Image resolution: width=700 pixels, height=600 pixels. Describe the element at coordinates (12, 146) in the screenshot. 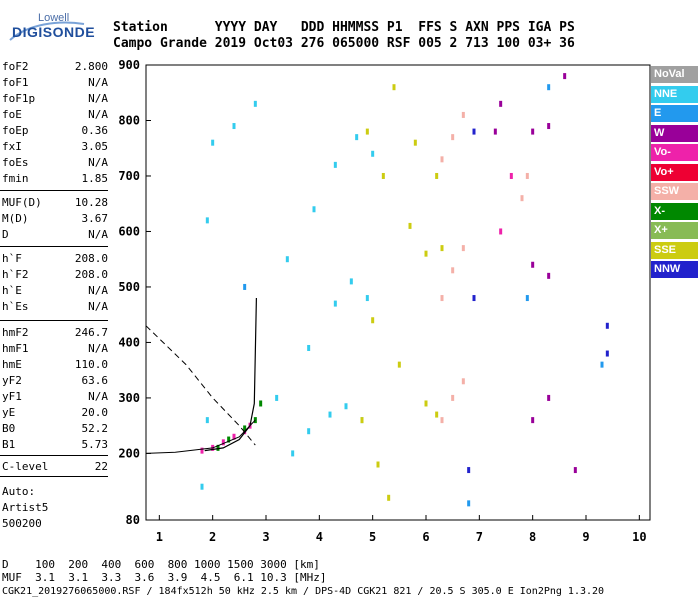

I see `param-label: fxI` at that location.